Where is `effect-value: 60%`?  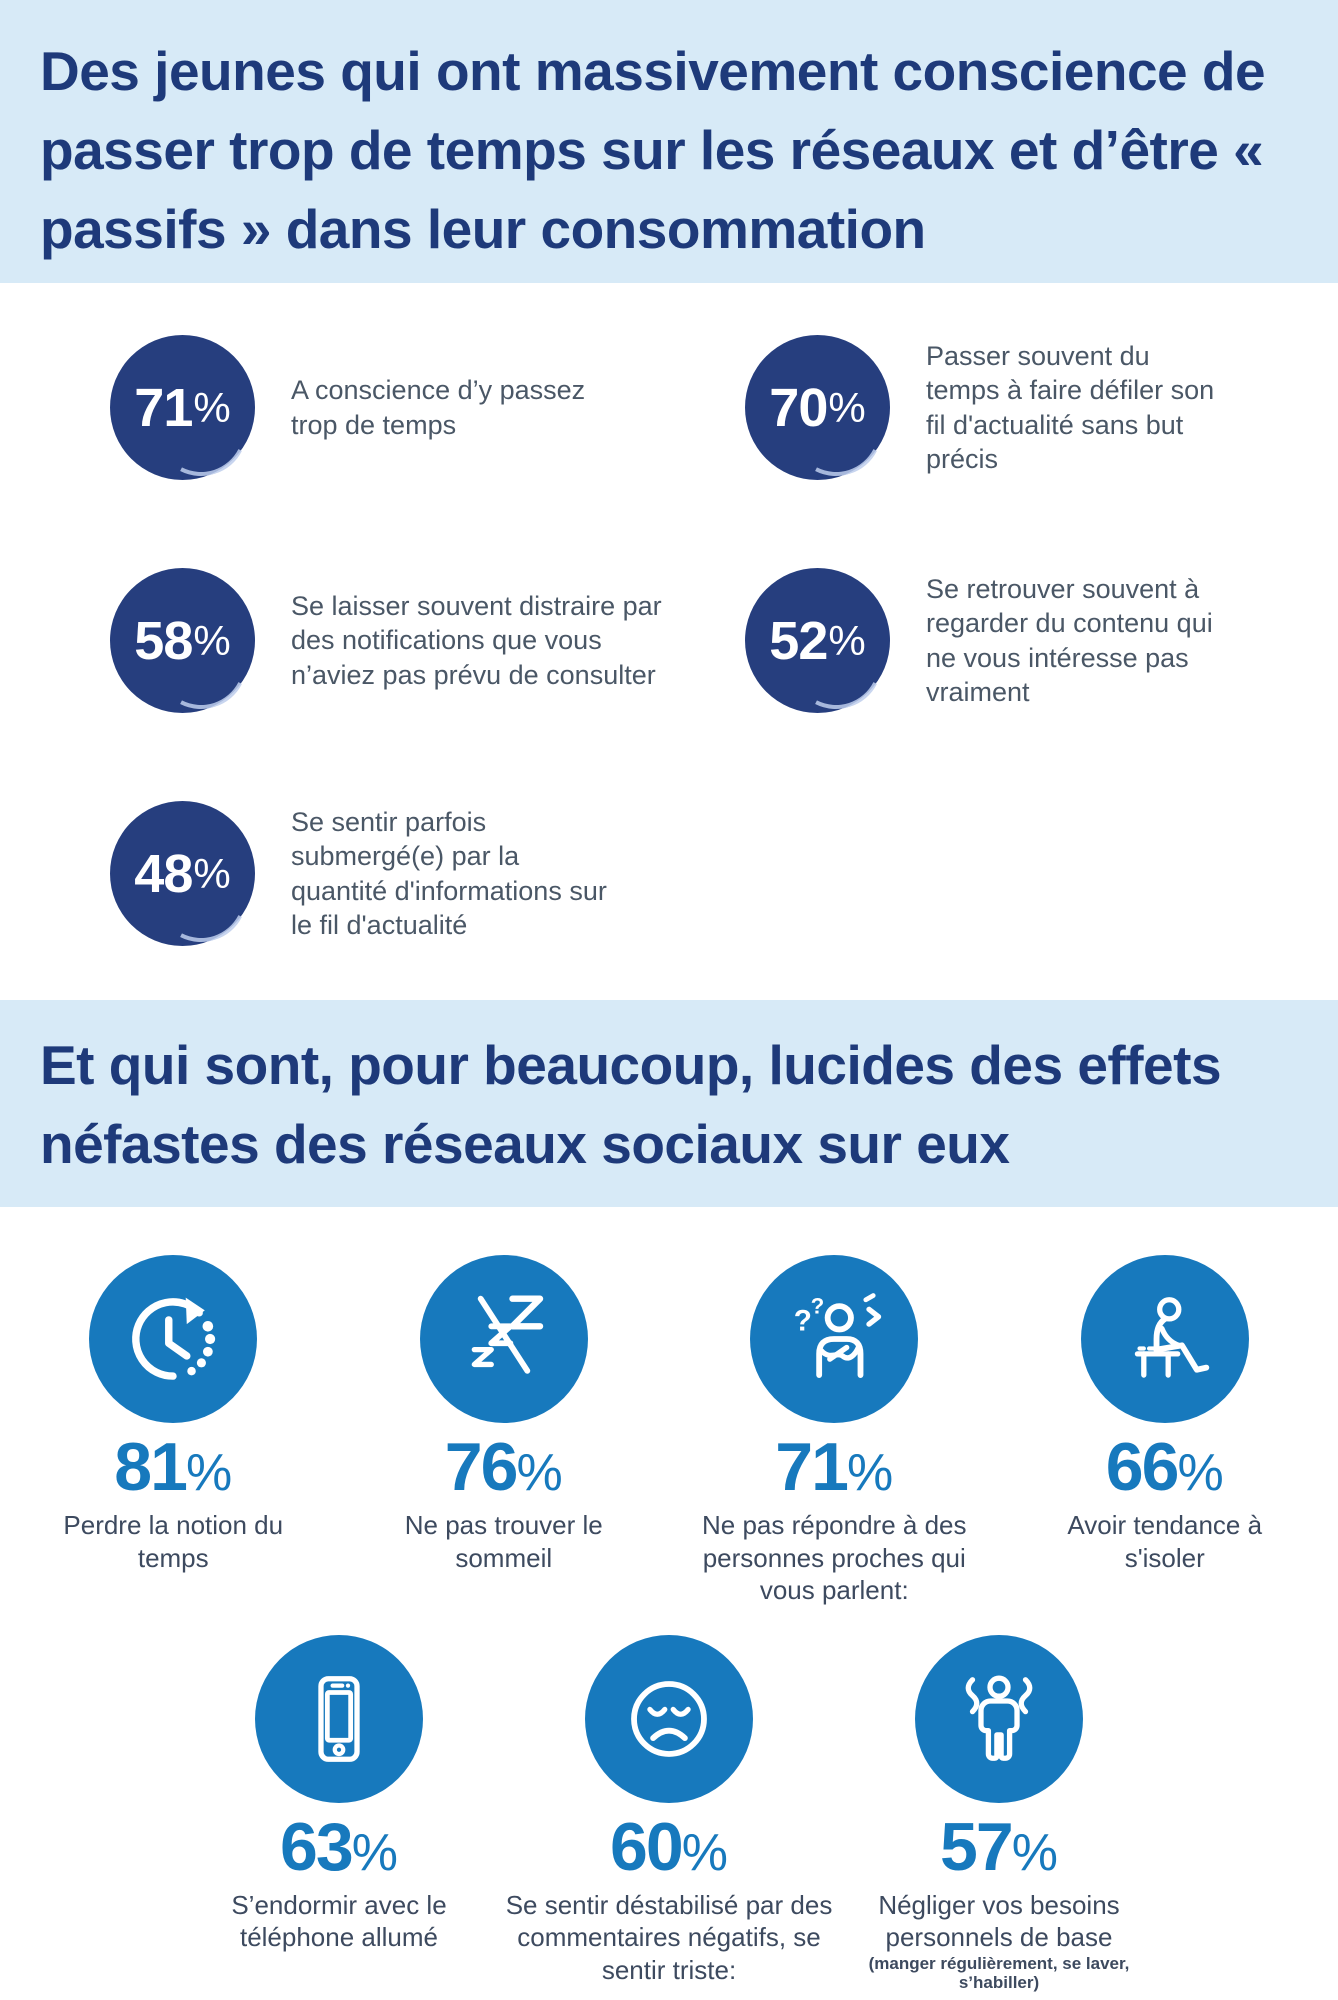
effect-value: 60% is located at coordinates (669, 1847).